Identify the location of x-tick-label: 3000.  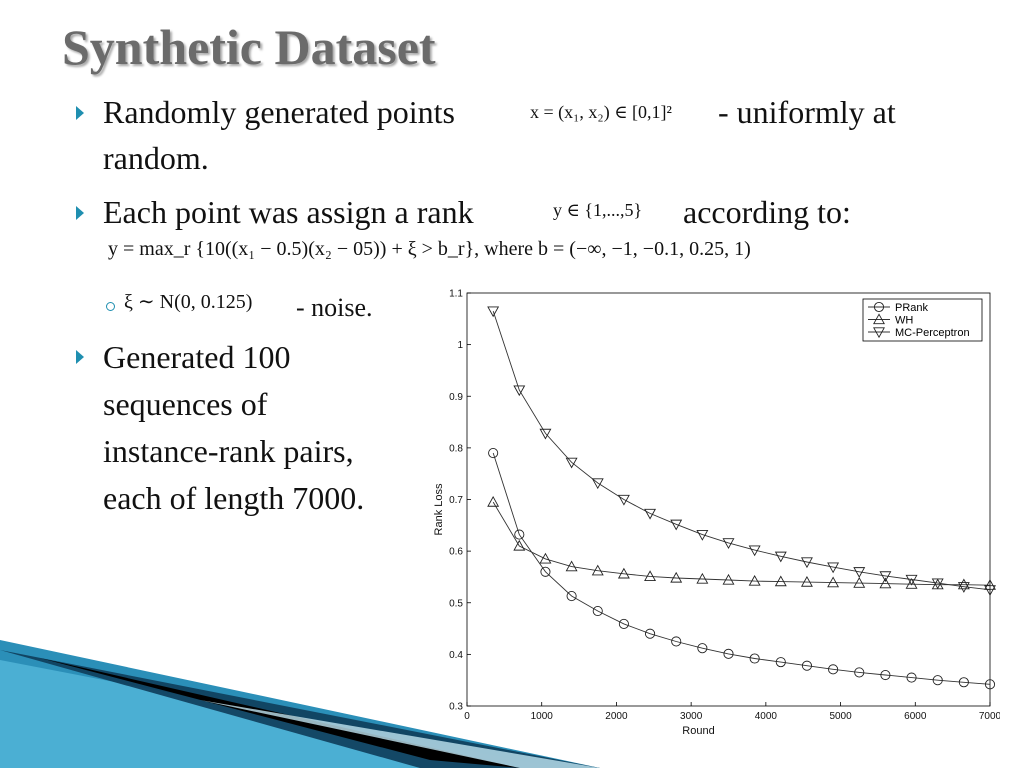
(691, 716).